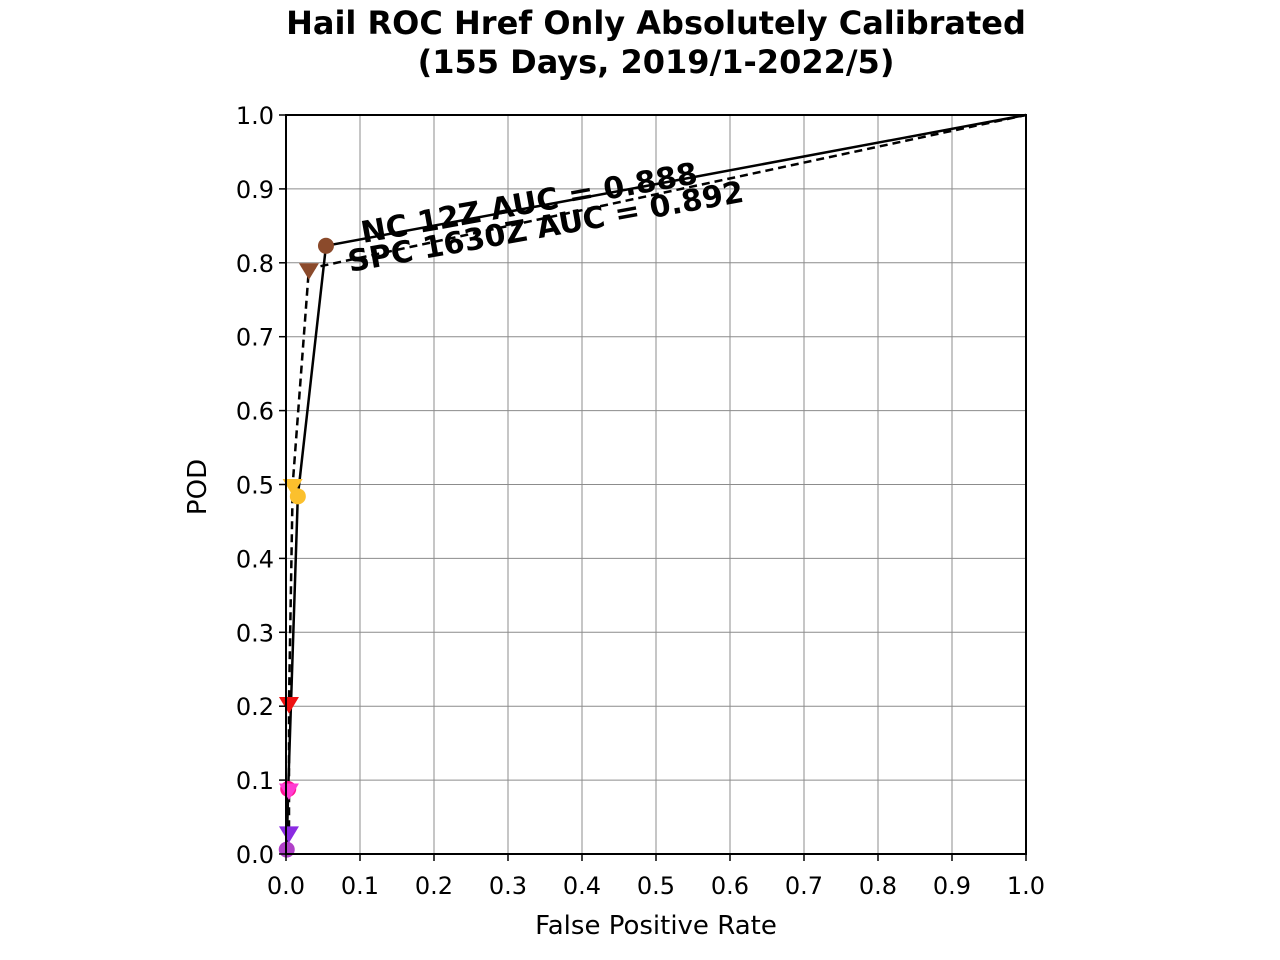 The width and height of the screenshot is (1280, 960). What do you see at coordinates (255, 707) in the screenshot?
I see `y-tick-label: 0.2` at bounding box center [255, 707].